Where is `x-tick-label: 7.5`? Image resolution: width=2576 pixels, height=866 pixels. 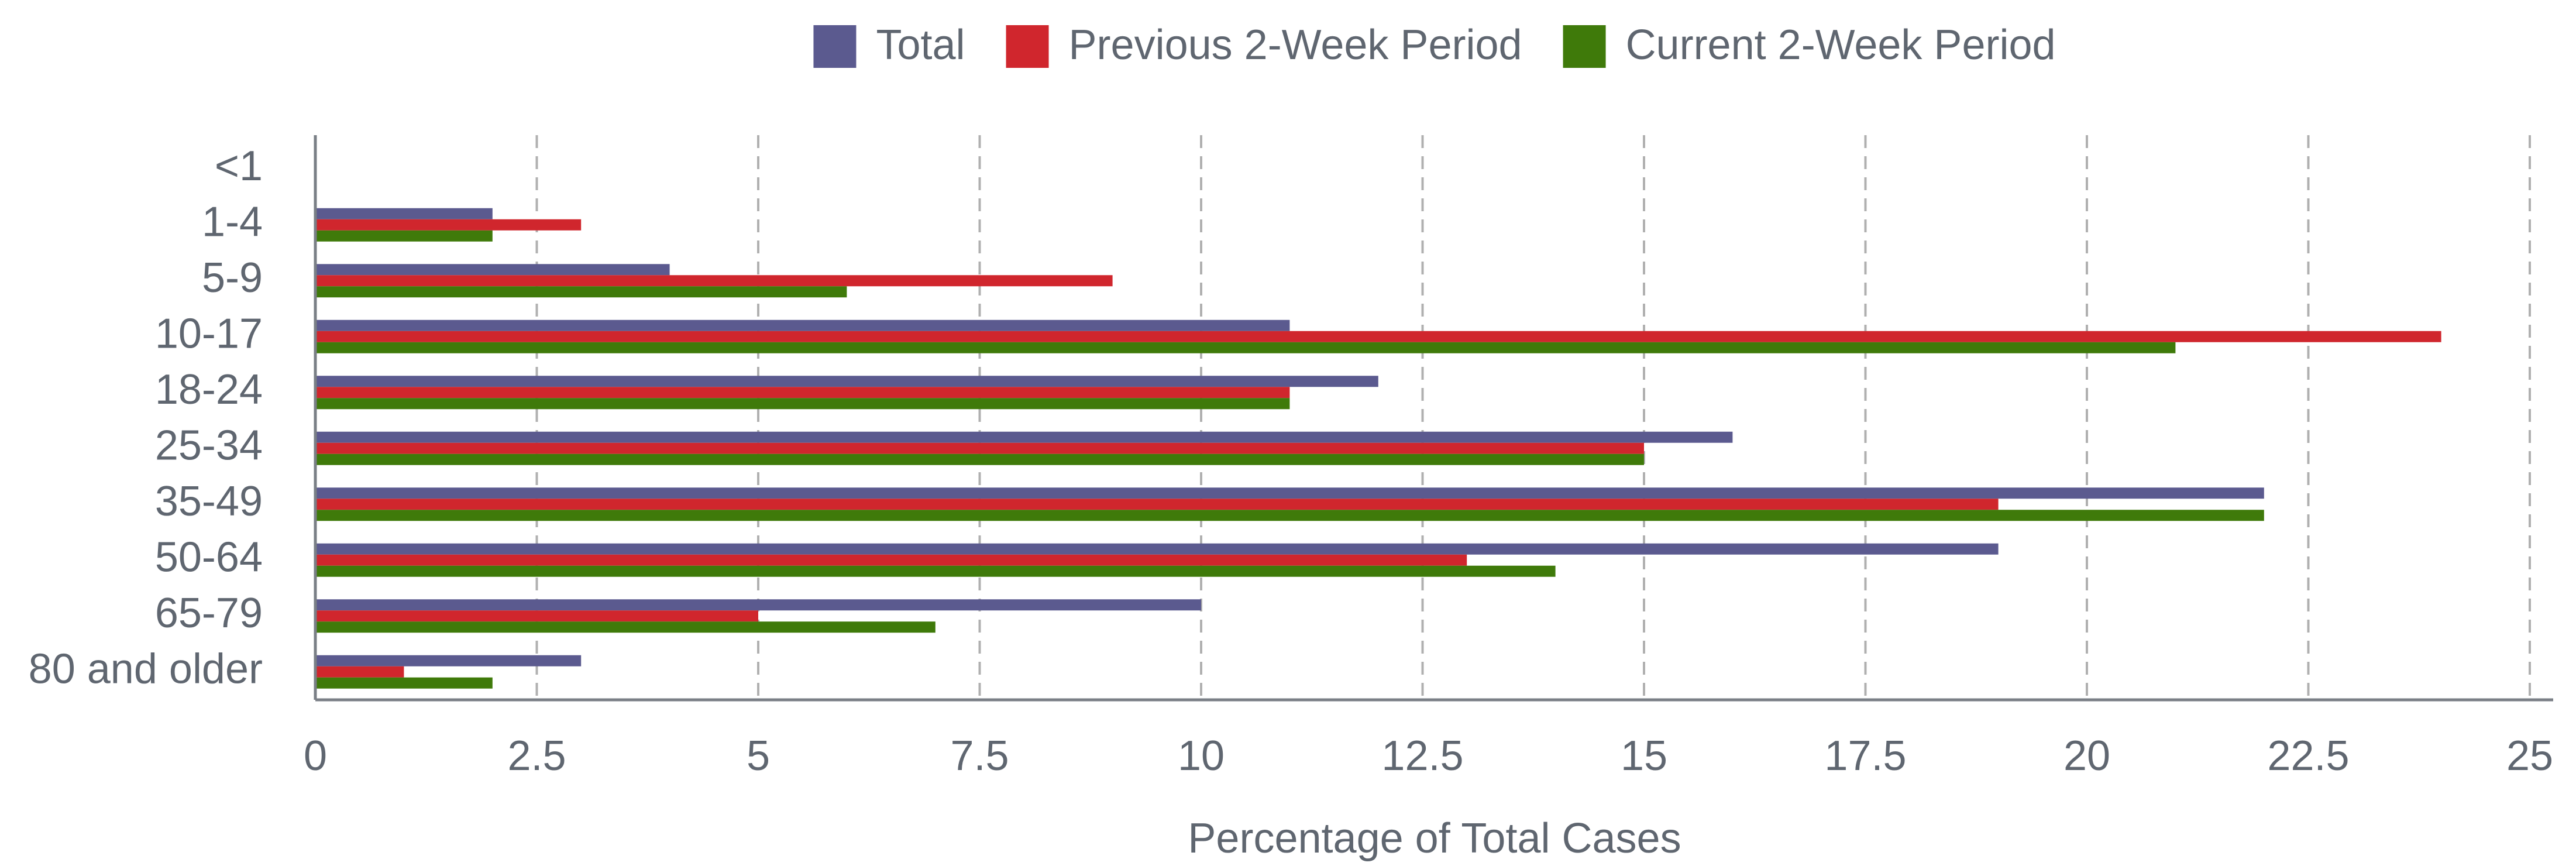
x-tick-label: 7.5 is located at coordinates (980, 756).